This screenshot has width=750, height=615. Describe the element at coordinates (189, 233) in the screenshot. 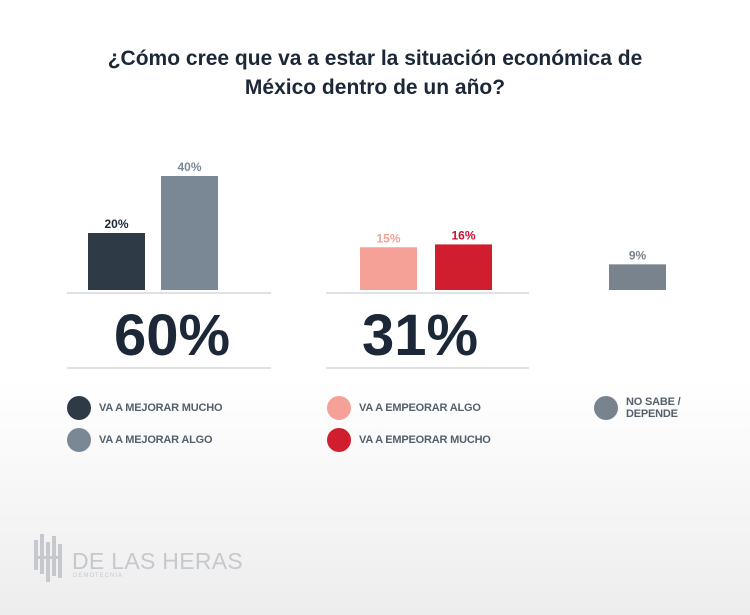

I see `bar-va-a-mejorar-algo` at that location.